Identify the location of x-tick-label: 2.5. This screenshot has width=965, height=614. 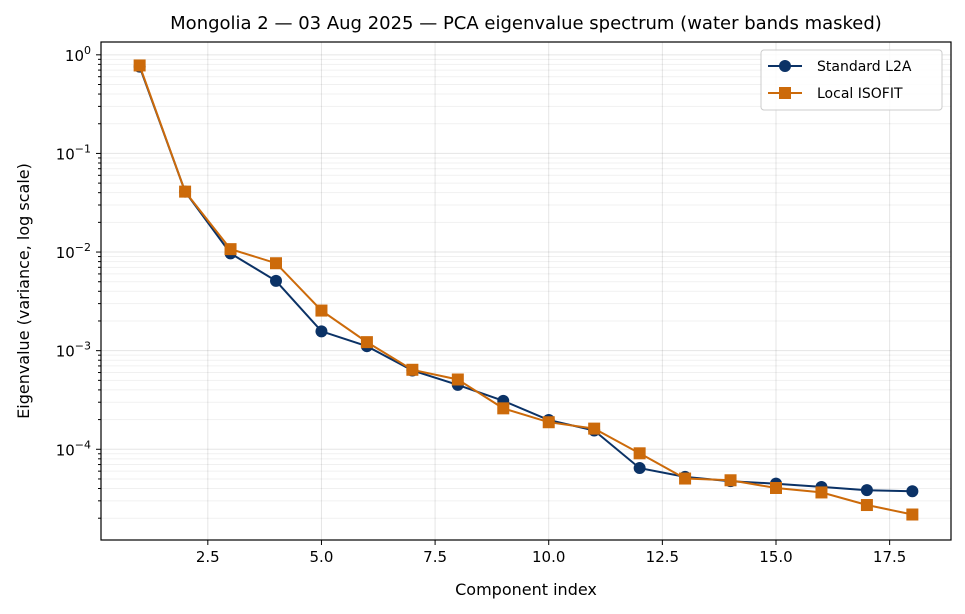
(208, 557).